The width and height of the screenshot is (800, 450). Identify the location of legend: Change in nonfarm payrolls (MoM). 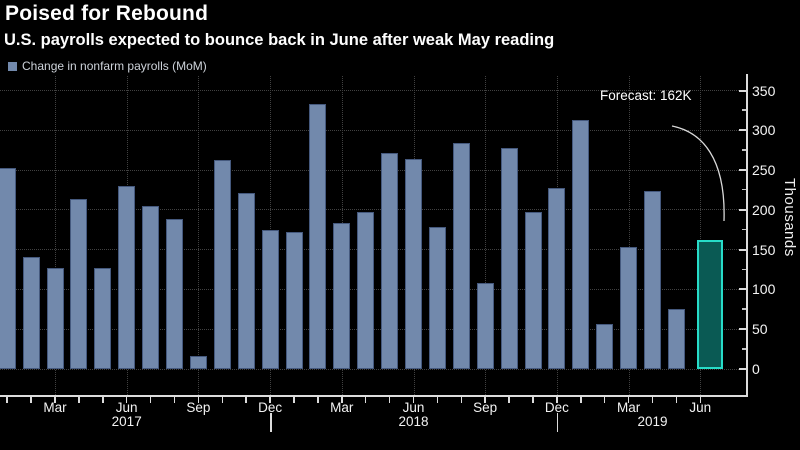
(107, 66).